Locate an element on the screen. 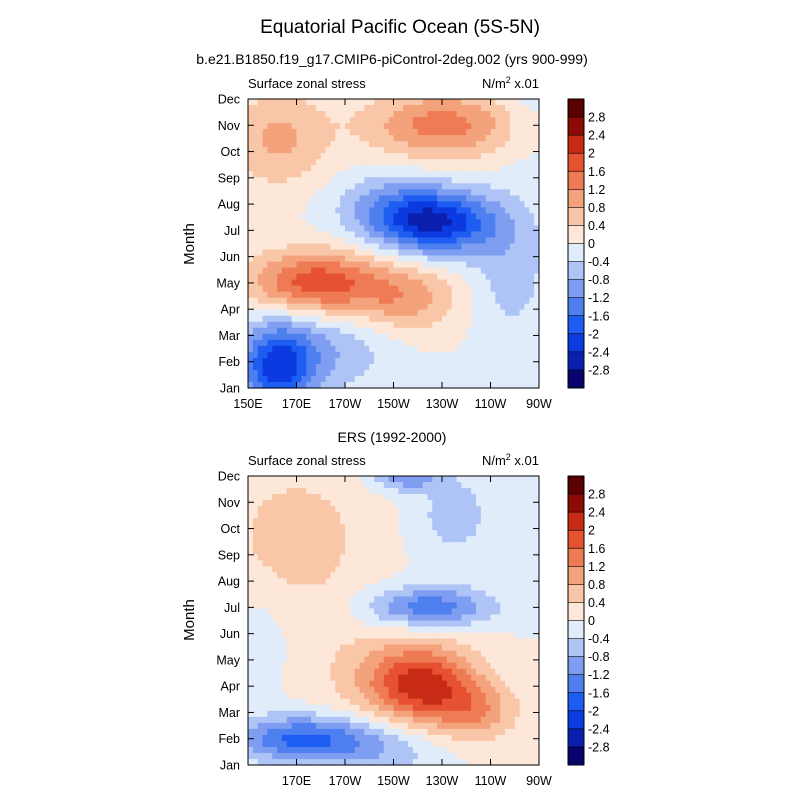  colorbar-swatch is located at coordinates (576, 325).